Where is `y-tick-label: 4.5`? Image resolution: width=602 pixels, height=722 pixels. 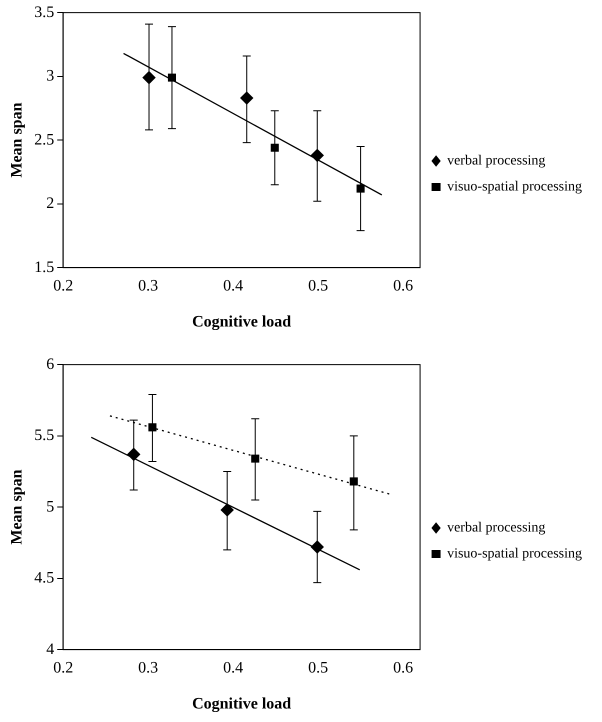
y-tick-label: 4.5 is located at coordinates (44, 578).